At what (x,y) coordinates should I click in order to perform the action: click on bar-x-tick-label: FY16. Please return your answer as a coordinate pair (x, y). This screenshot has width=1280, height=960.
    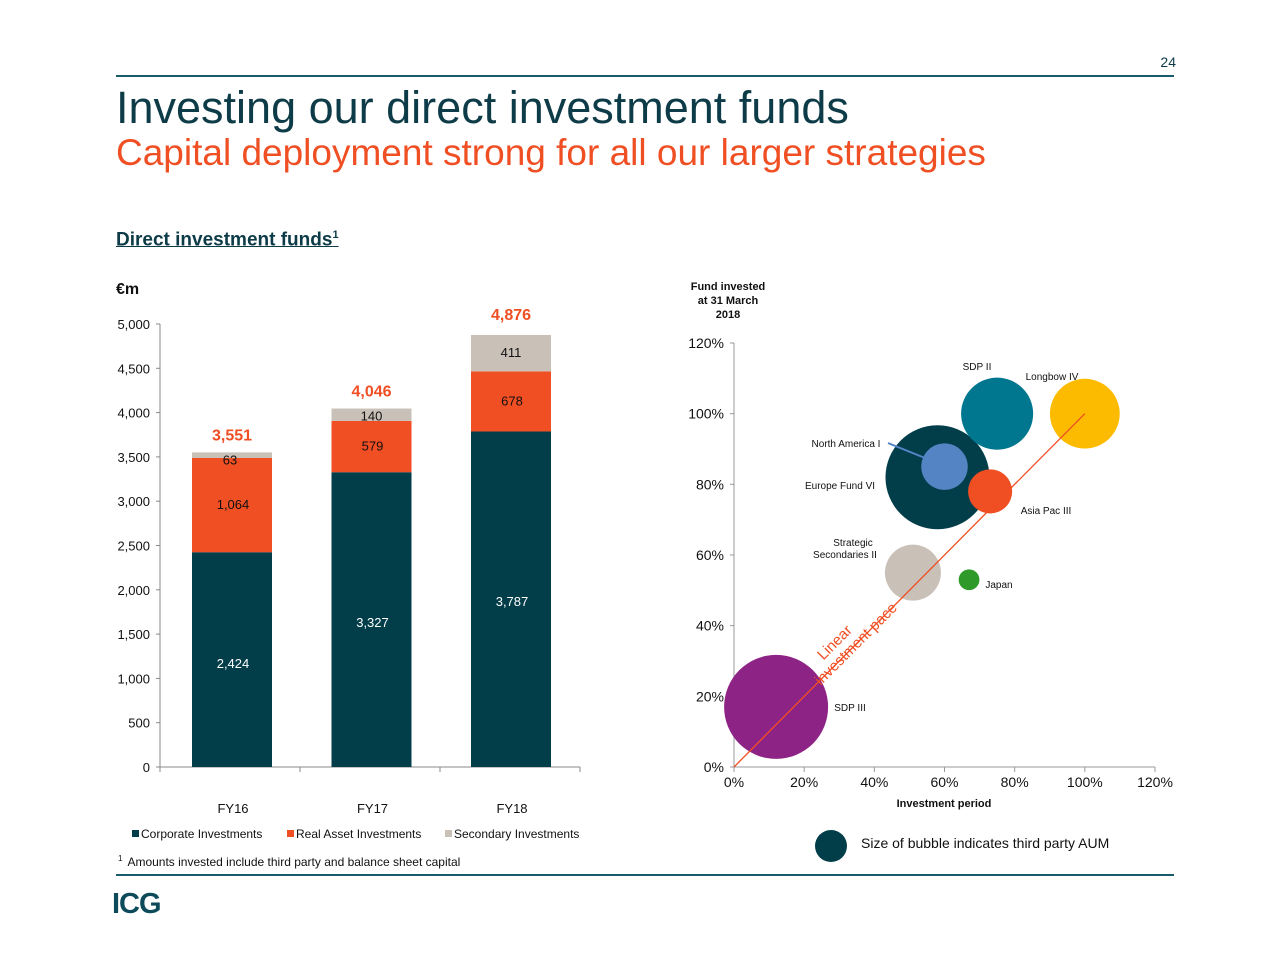
    Looking at the image, I should click on (232, 808).